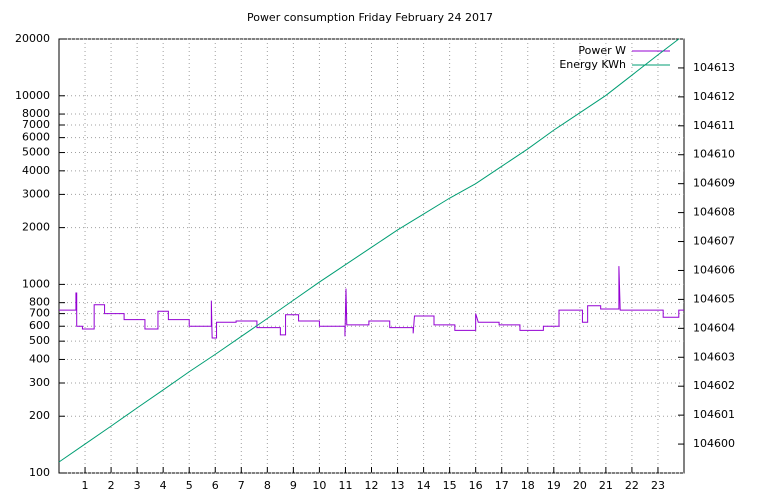  Describe the element at coordinates (714, 269) in the screenshot. I see `y2-tick-label: 104606` at that location.